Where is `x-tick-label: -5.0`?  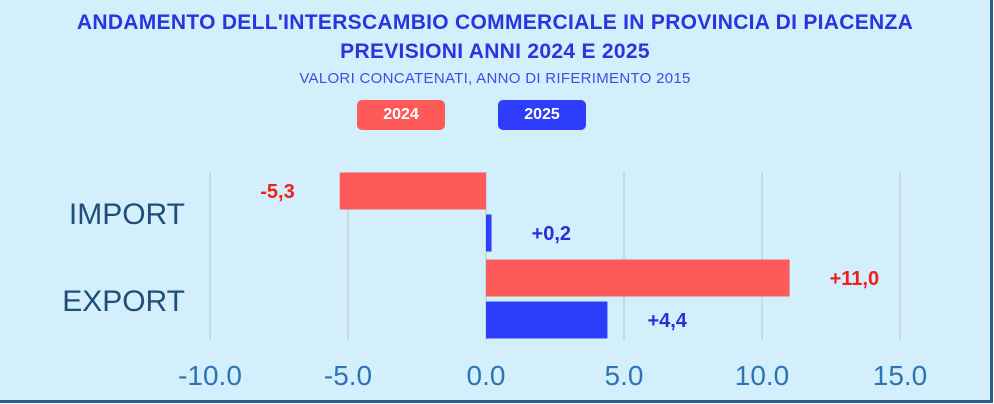 x-tick-label: -5.0 is located at coordinates (348, 375).